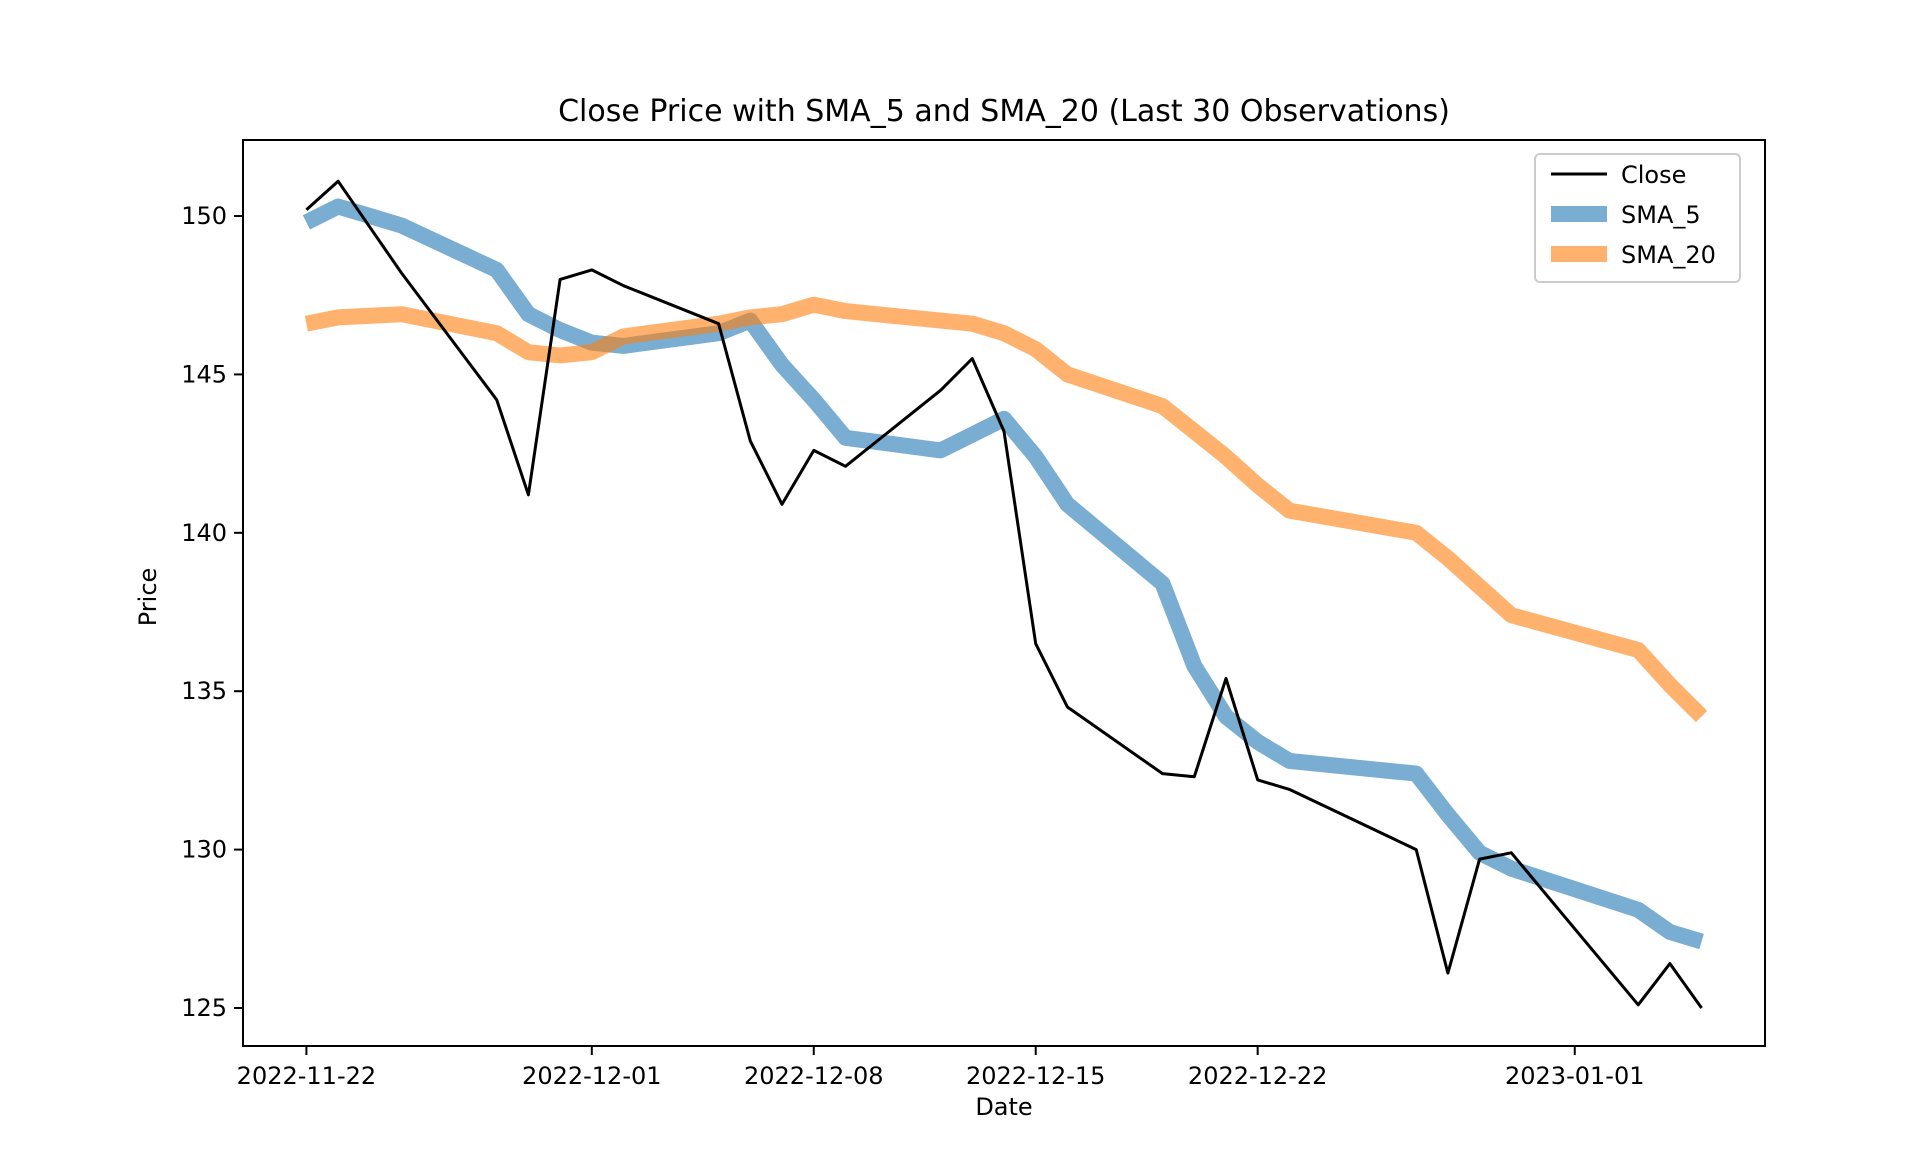 The width and height of the screenshot is (1920, 1152). I want to click on x-axis-label: Date, so click(1003, 1107).